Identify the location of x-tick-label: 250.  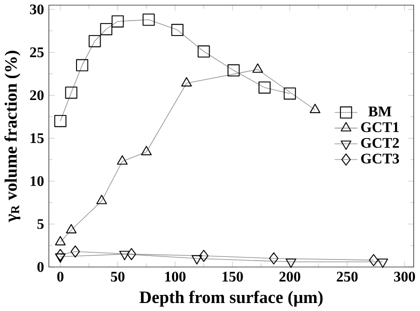
(347, 277).